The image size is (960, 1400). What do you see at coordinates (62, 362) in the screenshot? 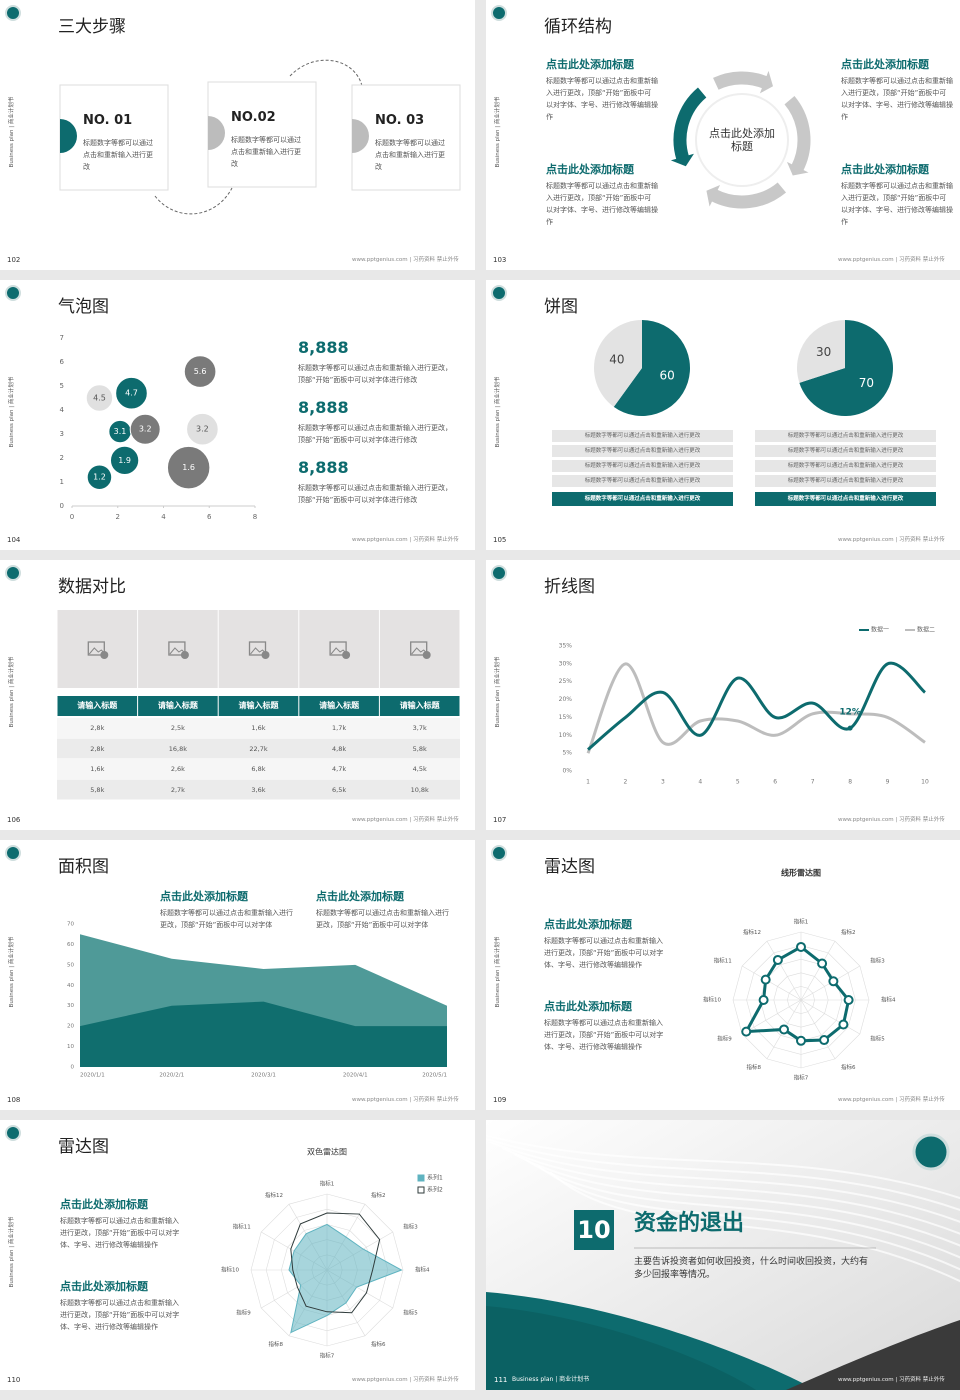
I see `y-tick-label: 6` at bounding box center [62, 362].